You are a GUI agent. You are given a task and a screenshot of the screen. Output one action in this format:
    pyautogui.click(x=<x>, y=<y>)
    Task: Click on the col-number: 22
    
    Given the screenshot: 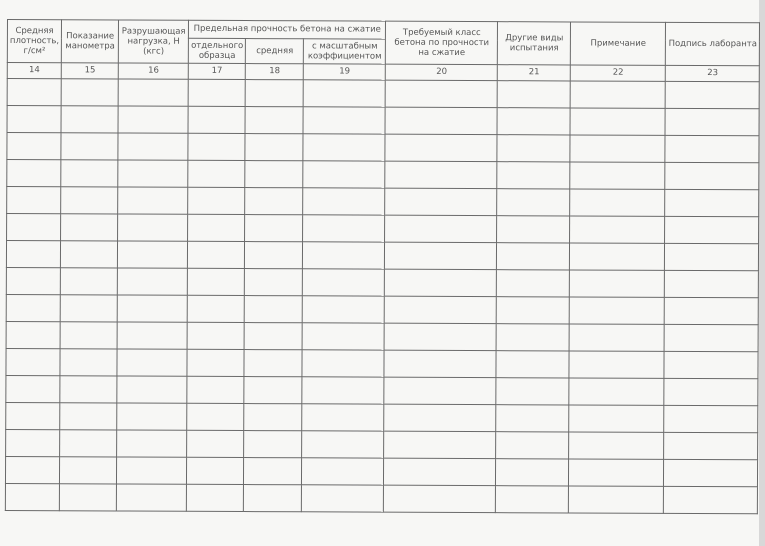 What is the action you would take?
    pyautogui.click(x=618, y=73)
    